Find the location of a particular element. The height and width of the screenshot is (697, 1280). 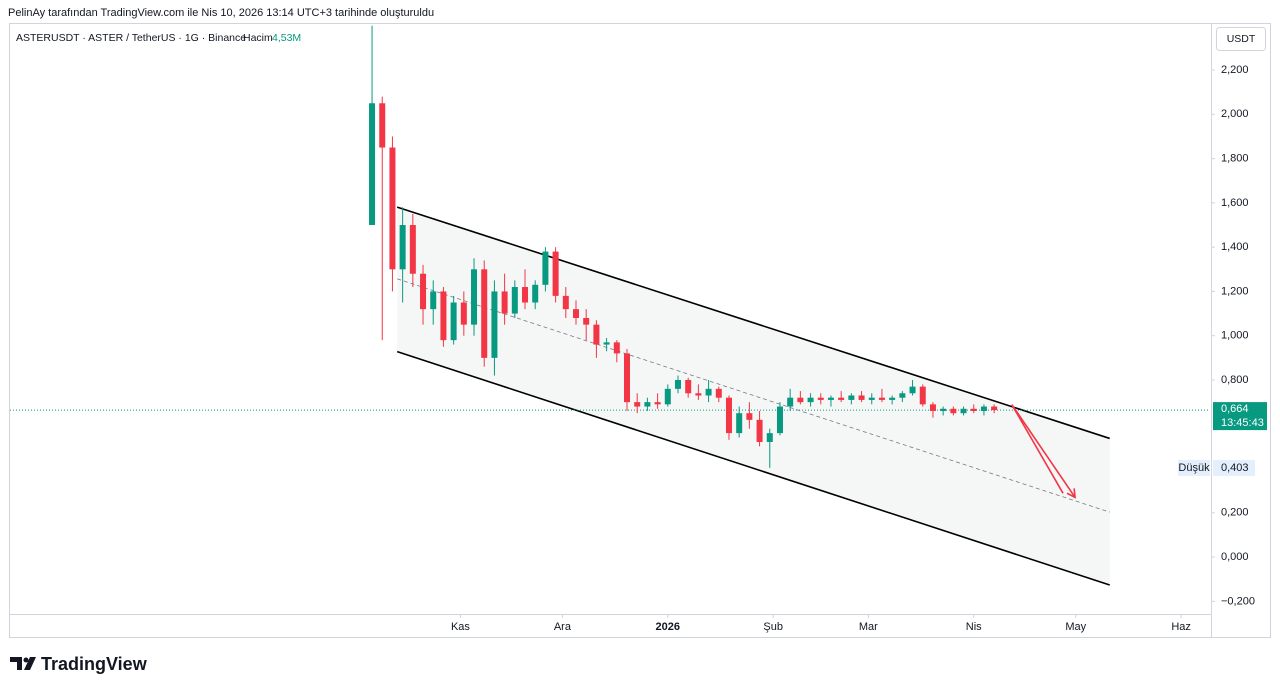

x-tick-label: Mar is located at coordinates (868, 627).